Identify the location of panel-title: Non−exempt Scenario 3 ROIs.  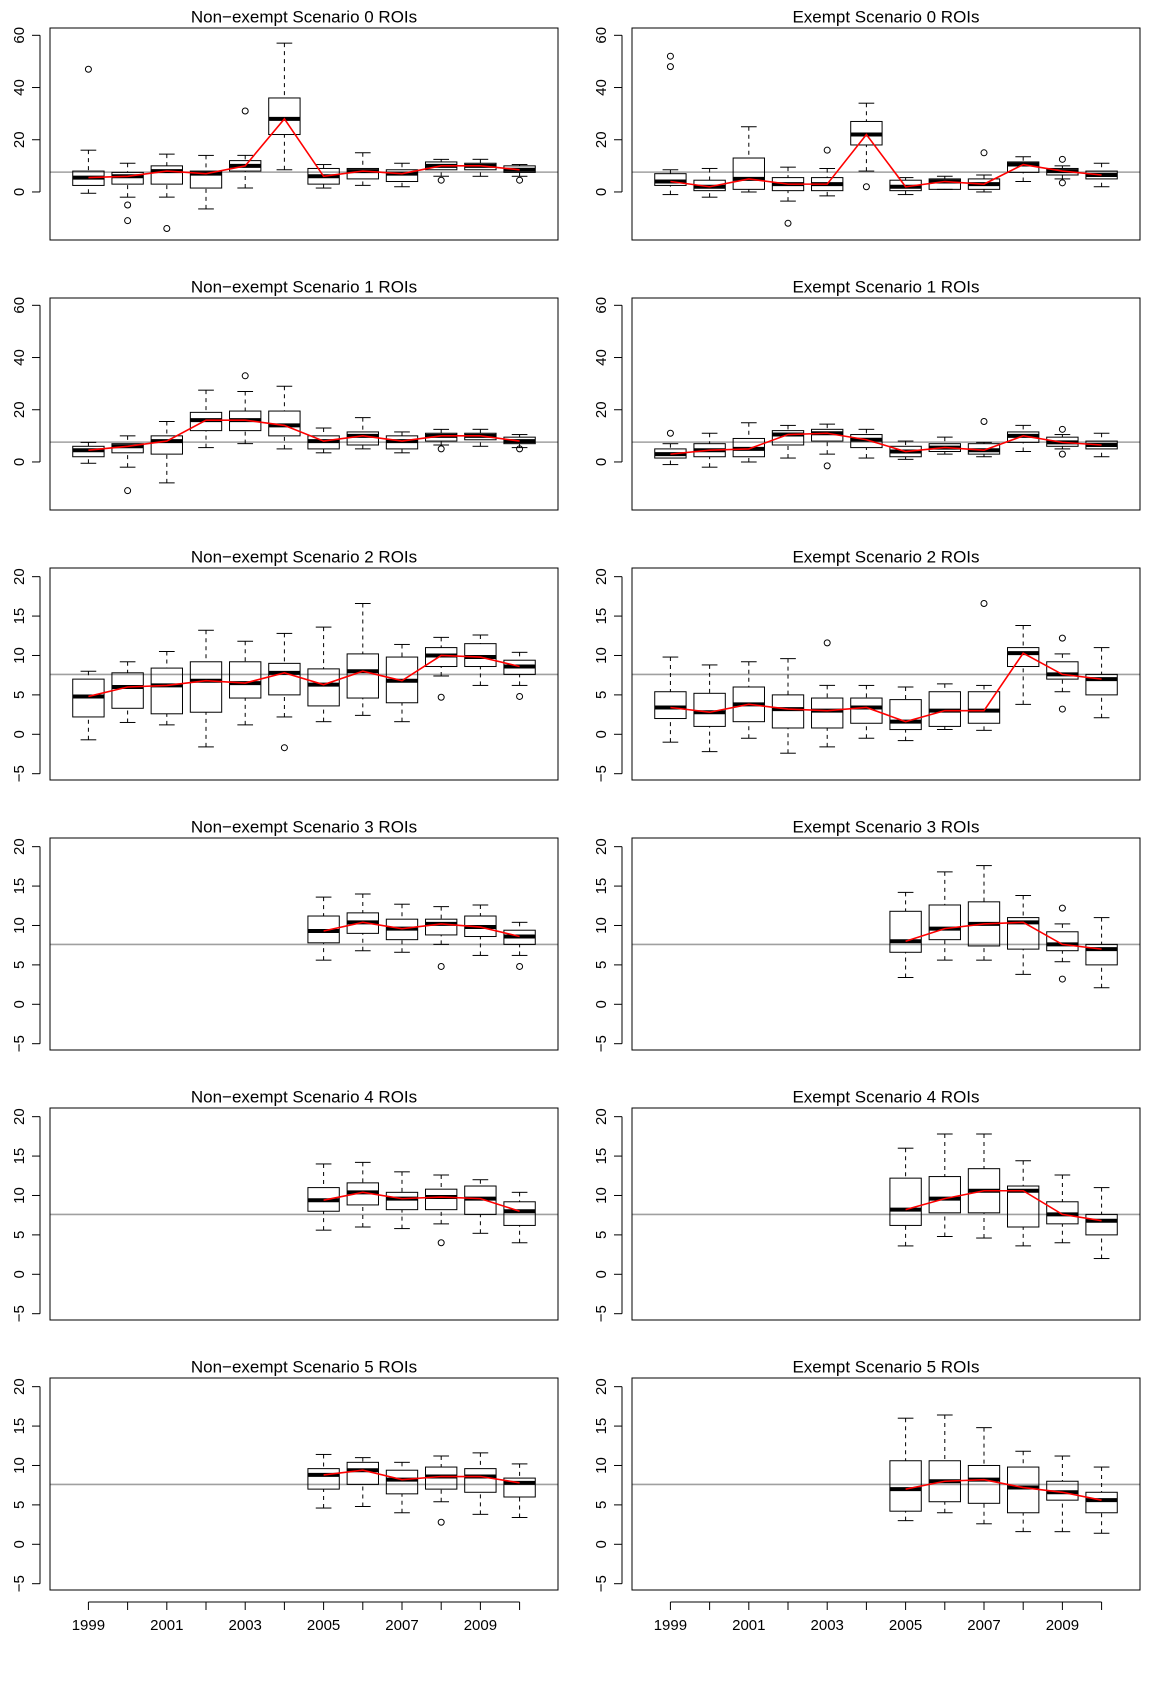
(304, 826).